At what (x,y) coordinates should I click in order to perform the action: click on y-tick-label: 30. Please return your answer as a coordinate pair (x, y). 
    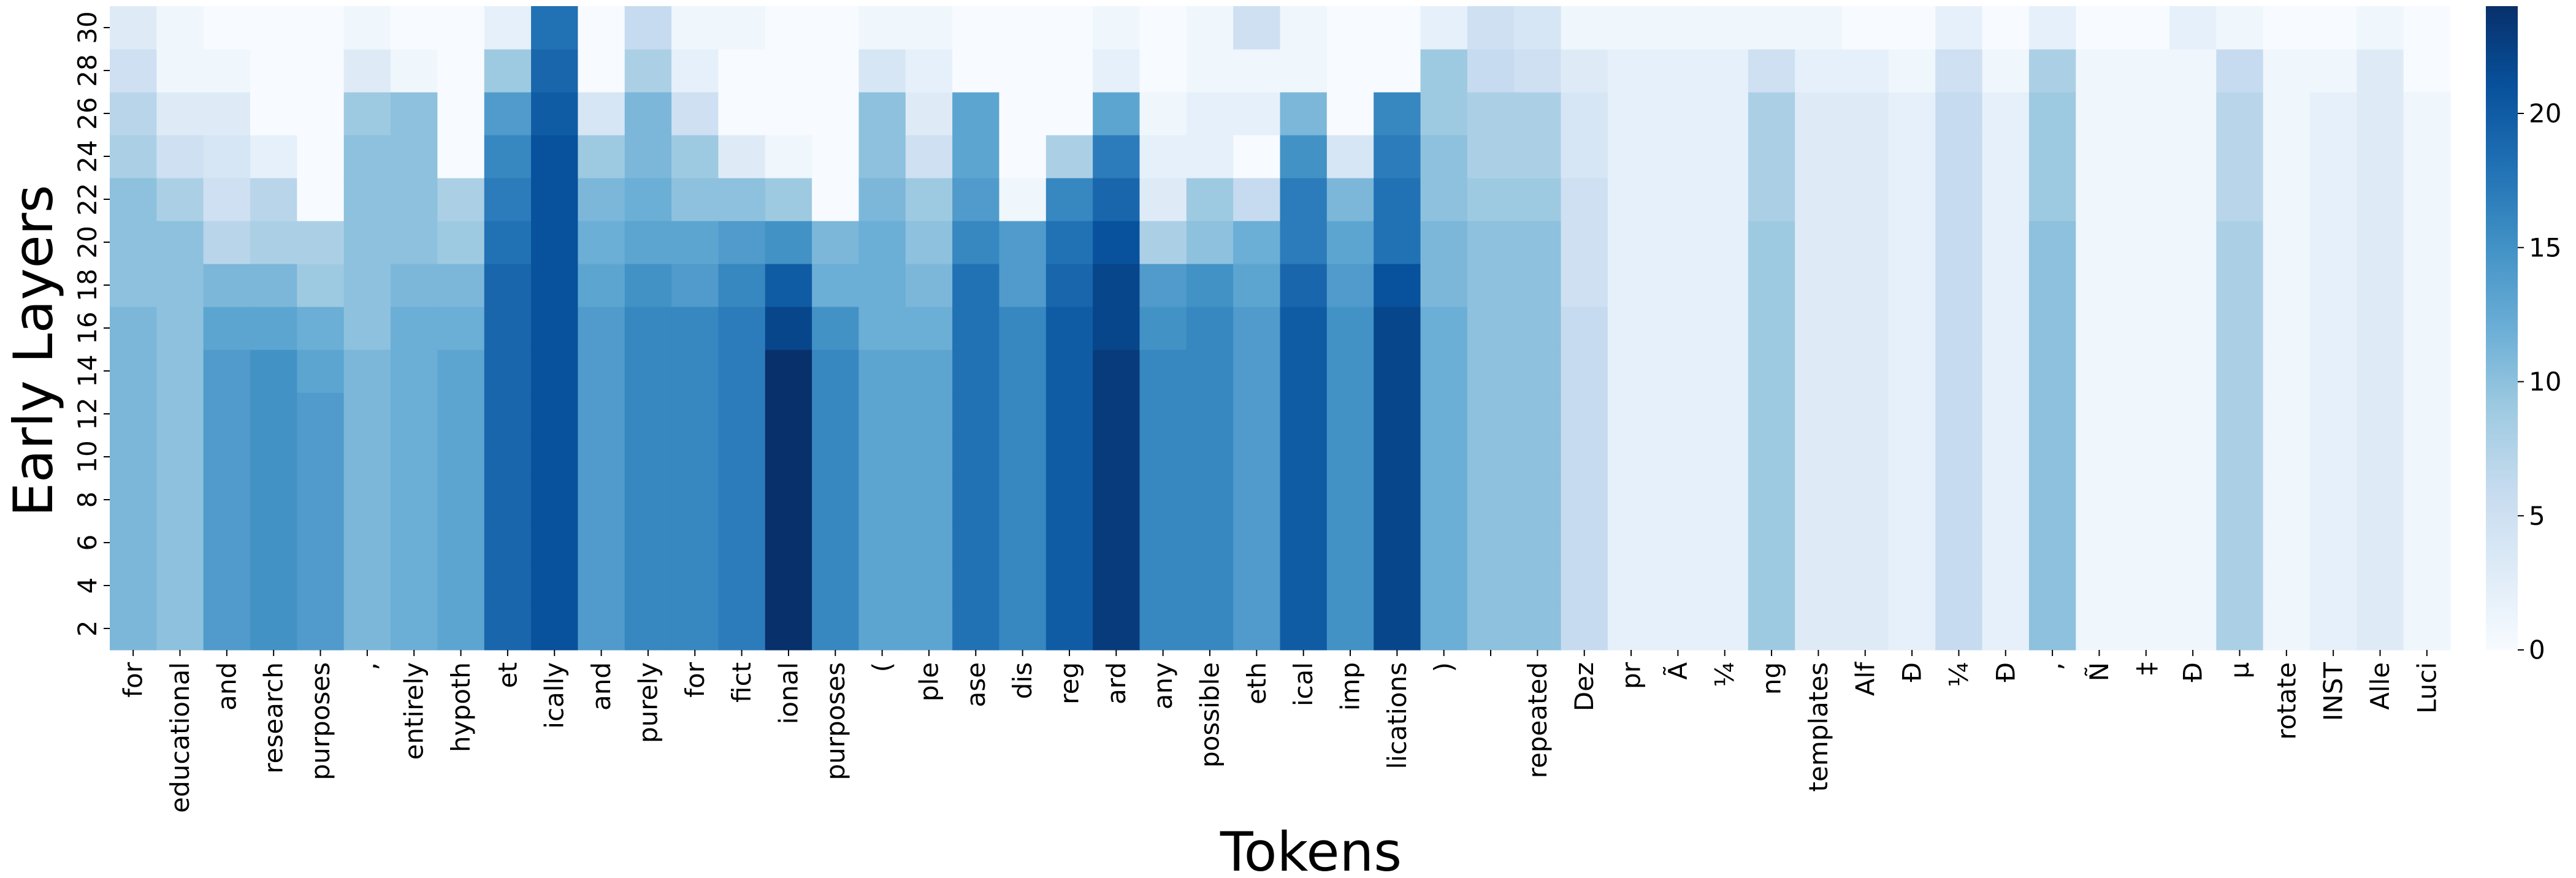
    Looking at the image, I should click on (87, 27).